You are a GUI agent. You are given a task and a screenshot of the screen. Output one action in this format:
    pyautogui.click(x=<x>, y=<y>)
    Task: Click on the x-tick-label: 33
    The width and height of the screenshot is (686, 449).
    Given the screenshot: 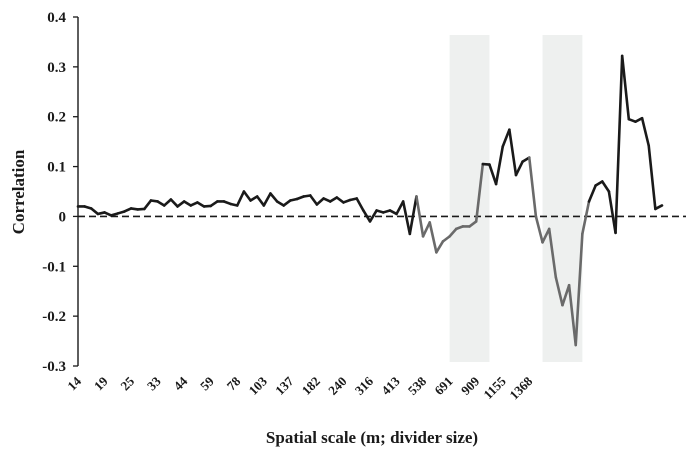 What is the action you would take?
    pyautogui.click(x=154, y=383)
    